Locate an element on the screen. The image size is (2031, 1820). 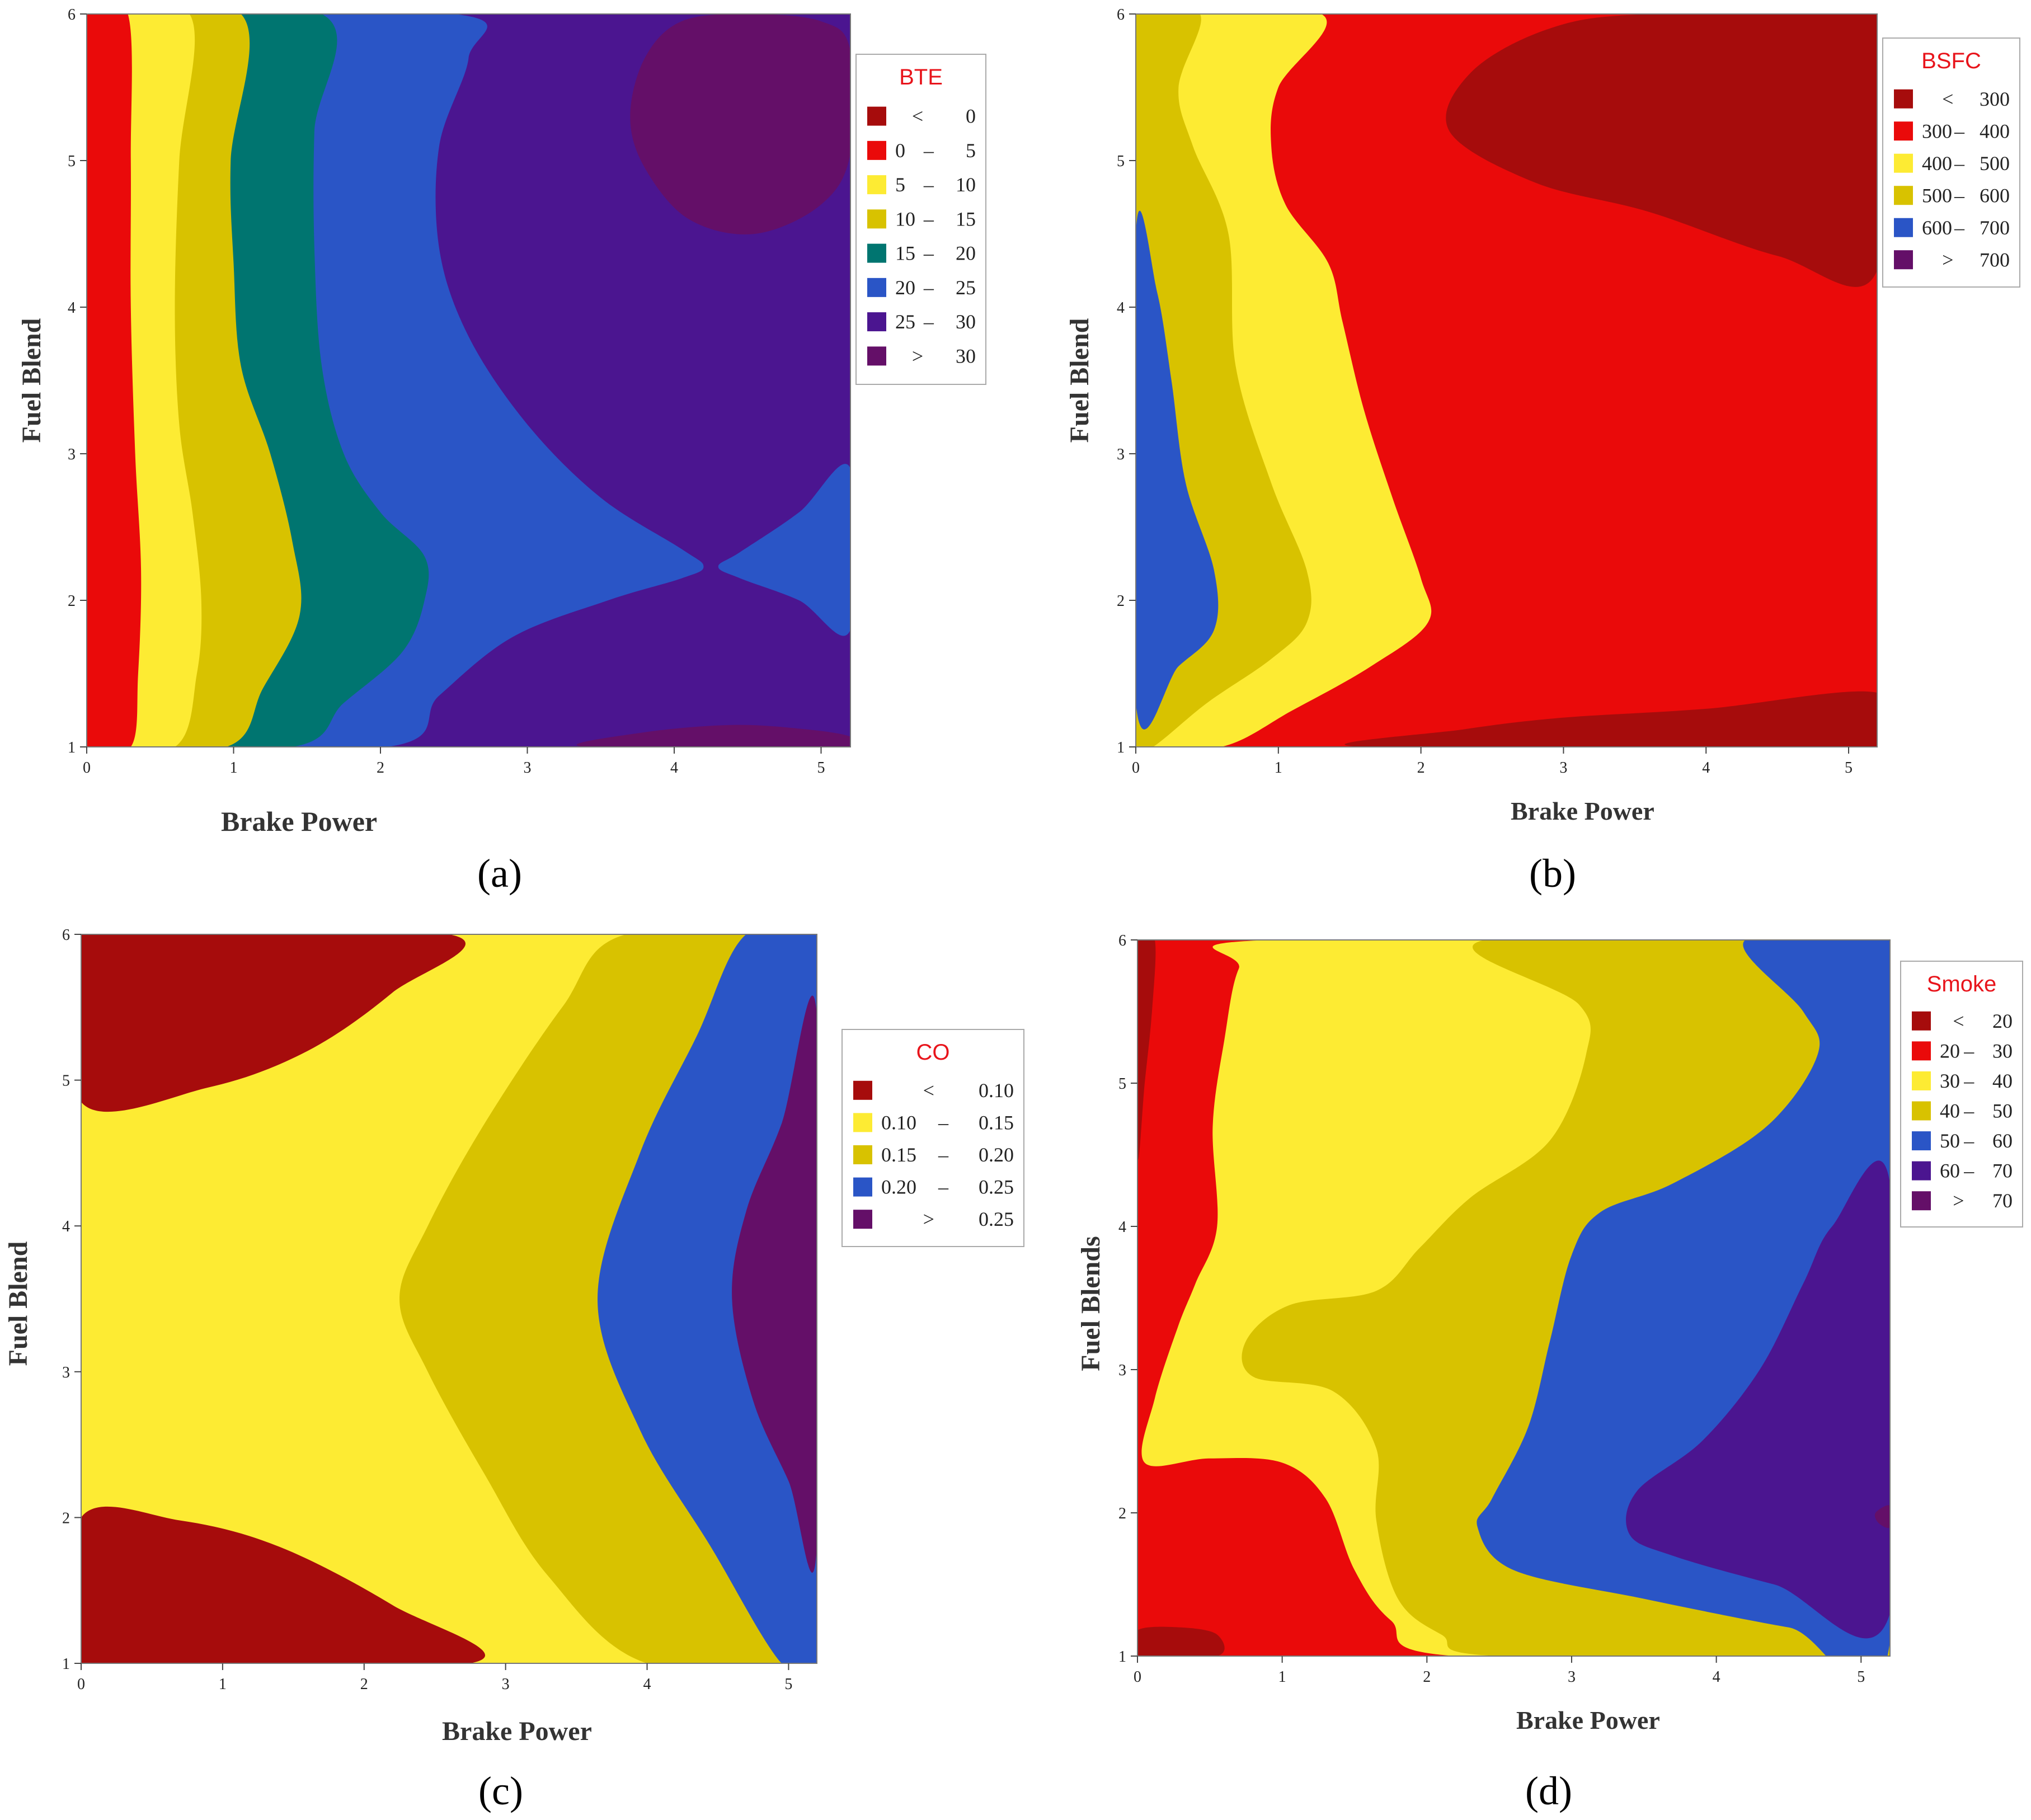
legend-low: 0 is located at coordinates (900, 150).